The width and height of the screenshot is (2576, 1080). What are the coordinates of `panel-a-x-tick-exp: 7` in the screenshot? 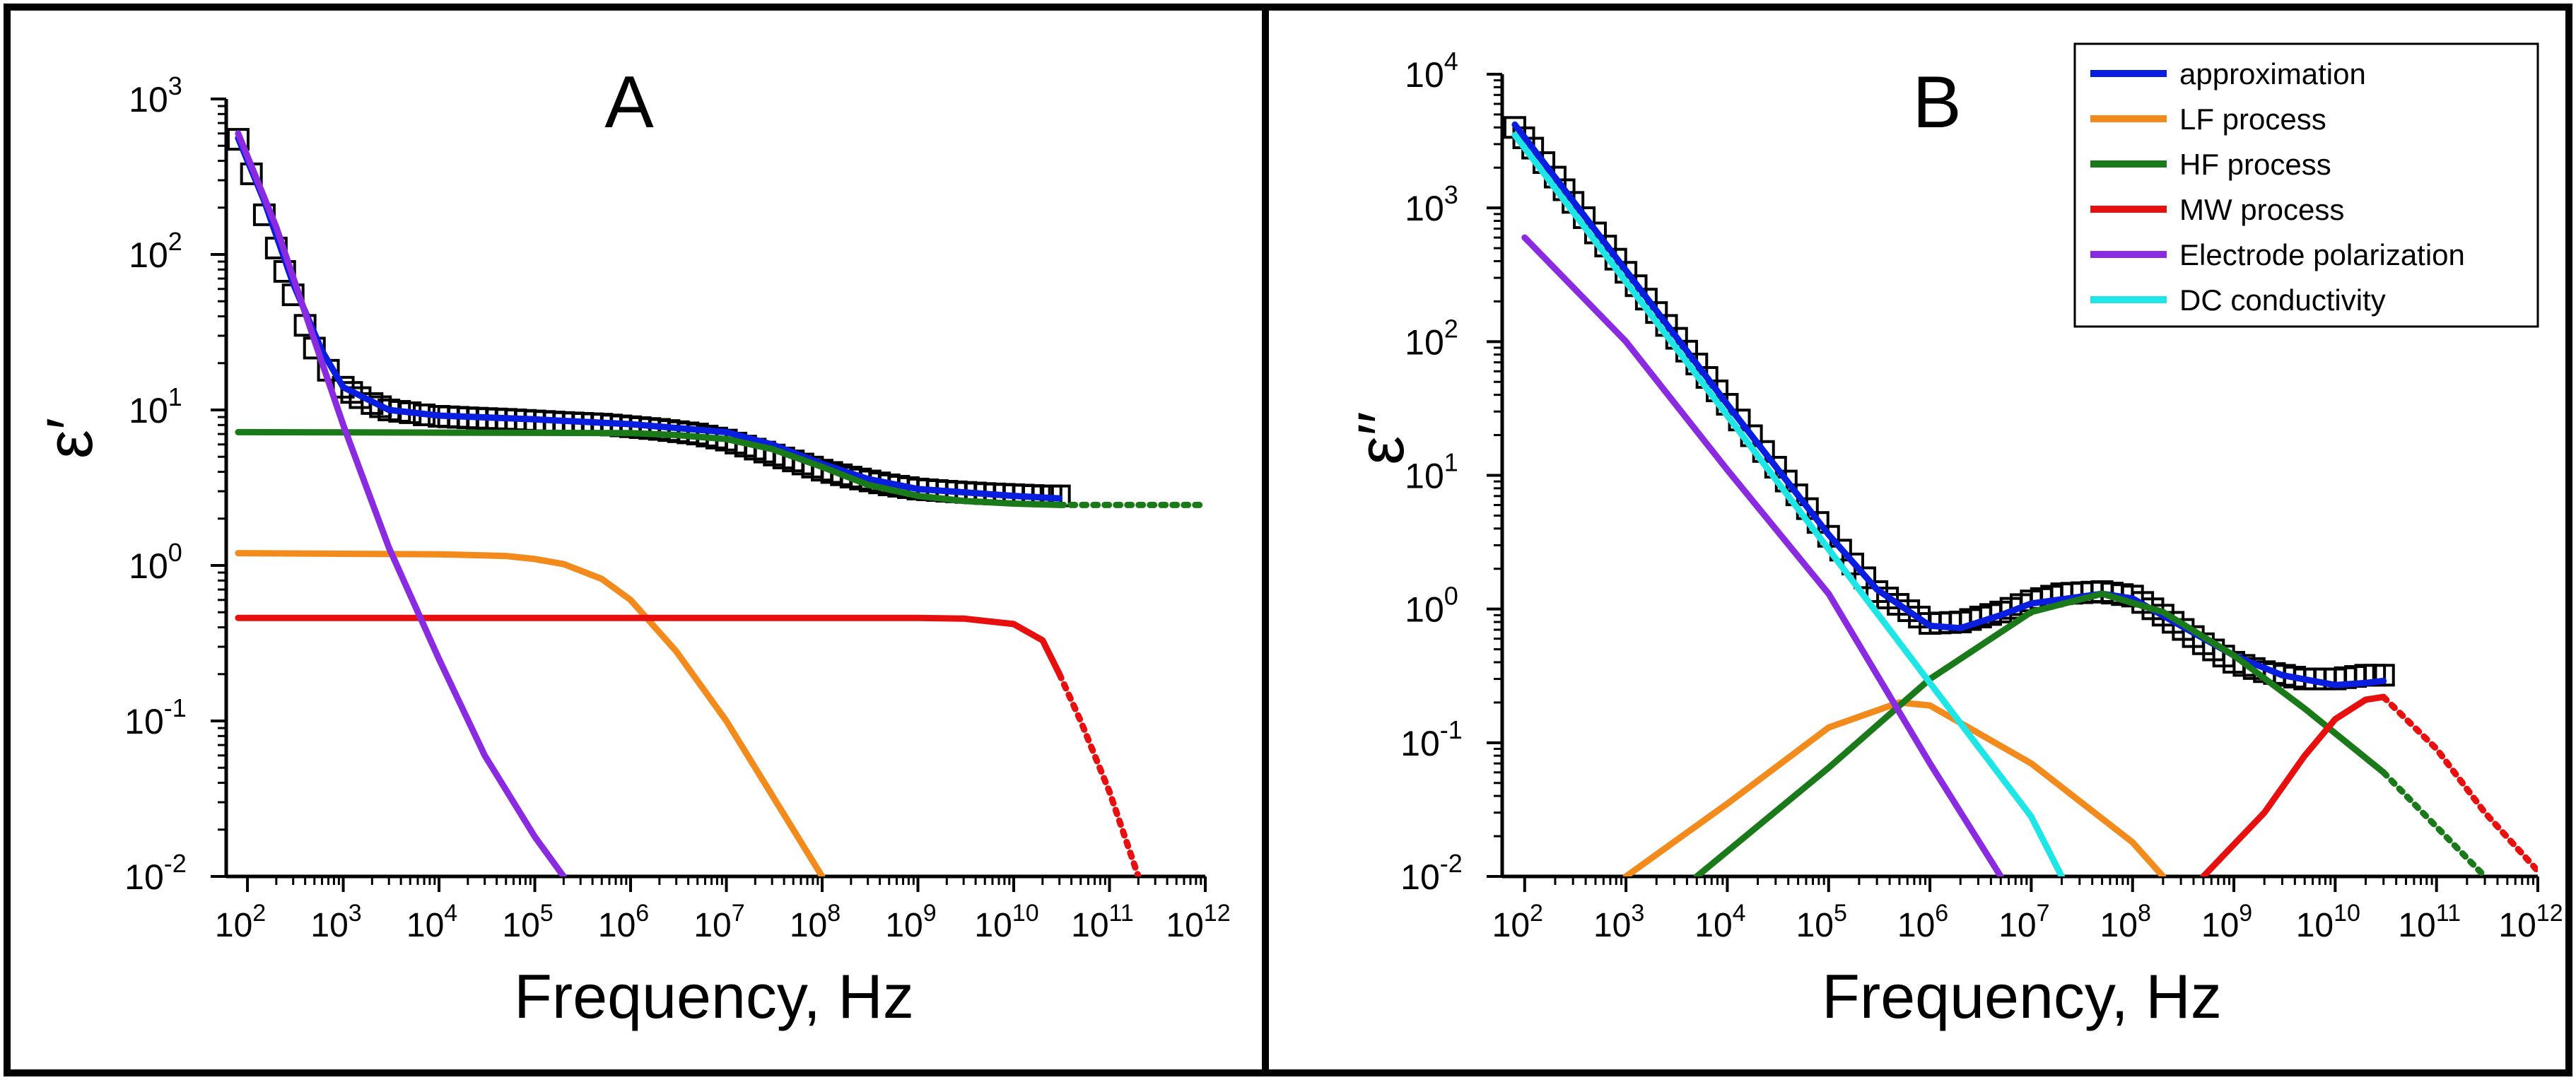 It's located at (739, 913).